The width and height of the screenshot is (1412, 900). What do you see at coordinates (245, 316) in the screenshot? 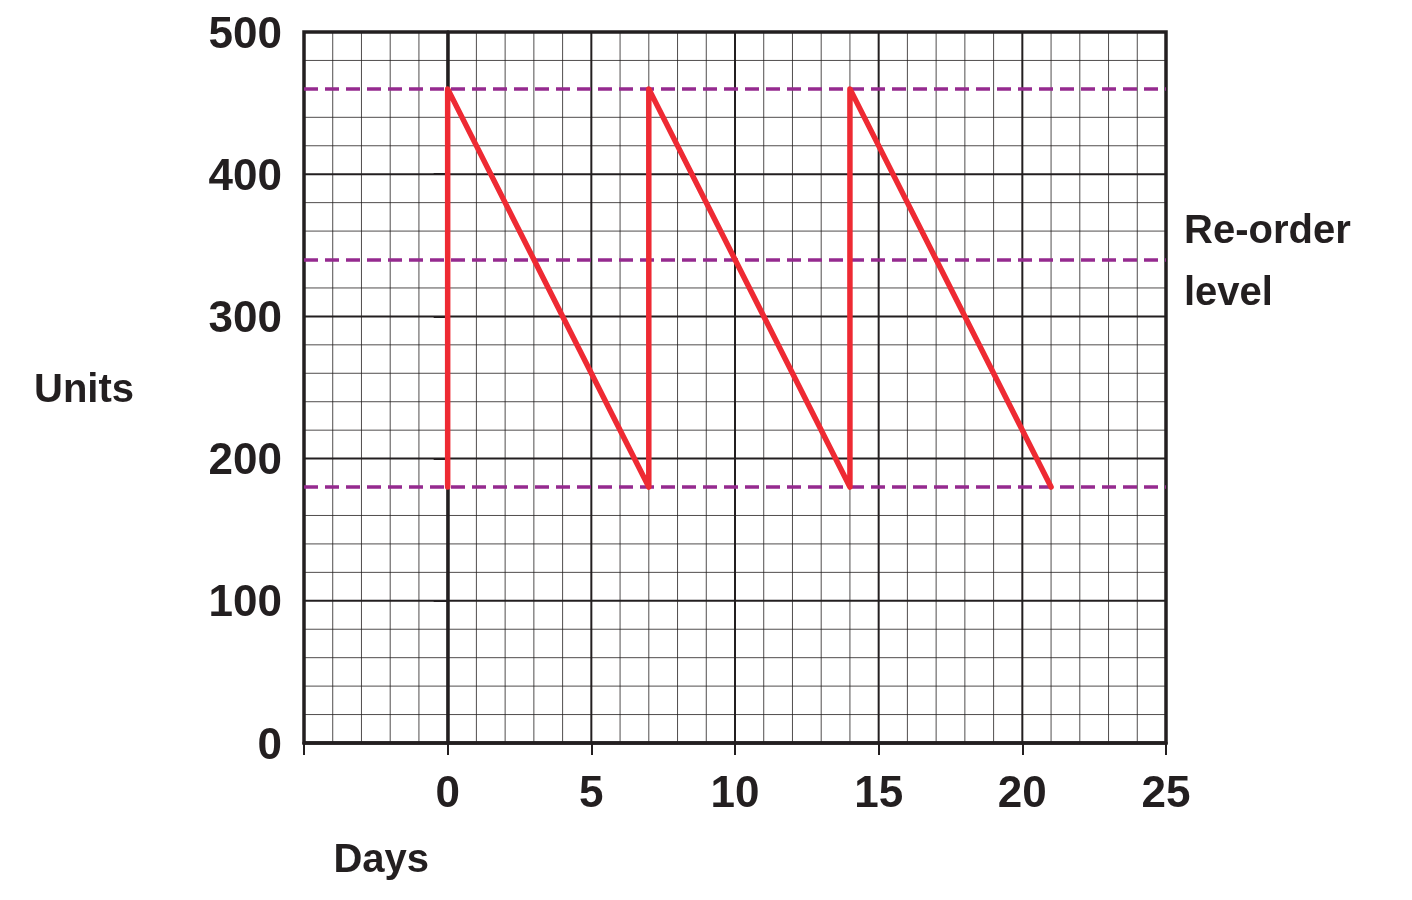
I see `y-tick-label: 300` at bounding box center [245, 316].